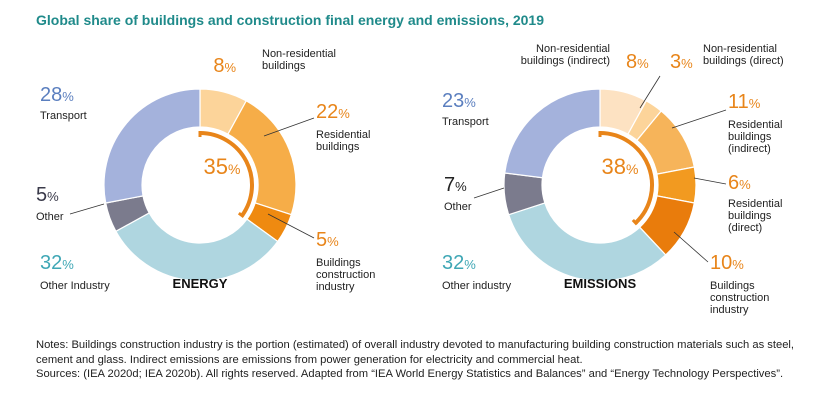 This screenshot has width=834, height=407. Describe the element at coordinates (200, 283) in the screenshot. I see `energy-center-label: ENERGY` at that location.